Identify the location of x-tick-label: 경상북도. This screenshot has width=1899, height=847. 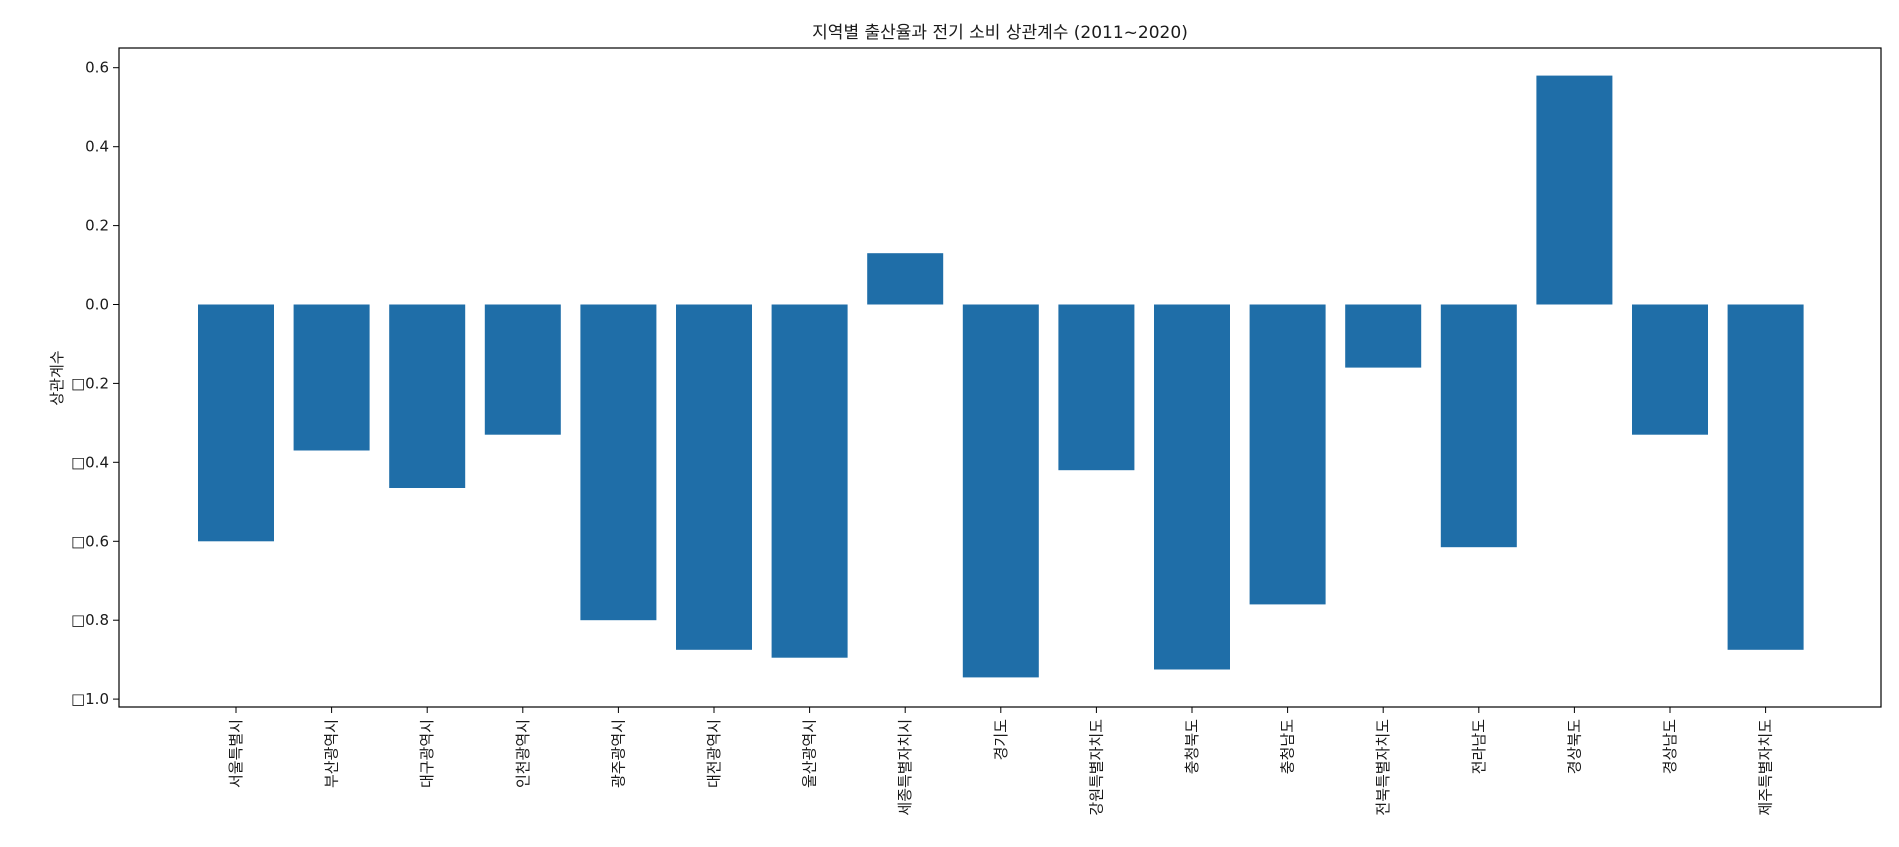
(1574, 746).